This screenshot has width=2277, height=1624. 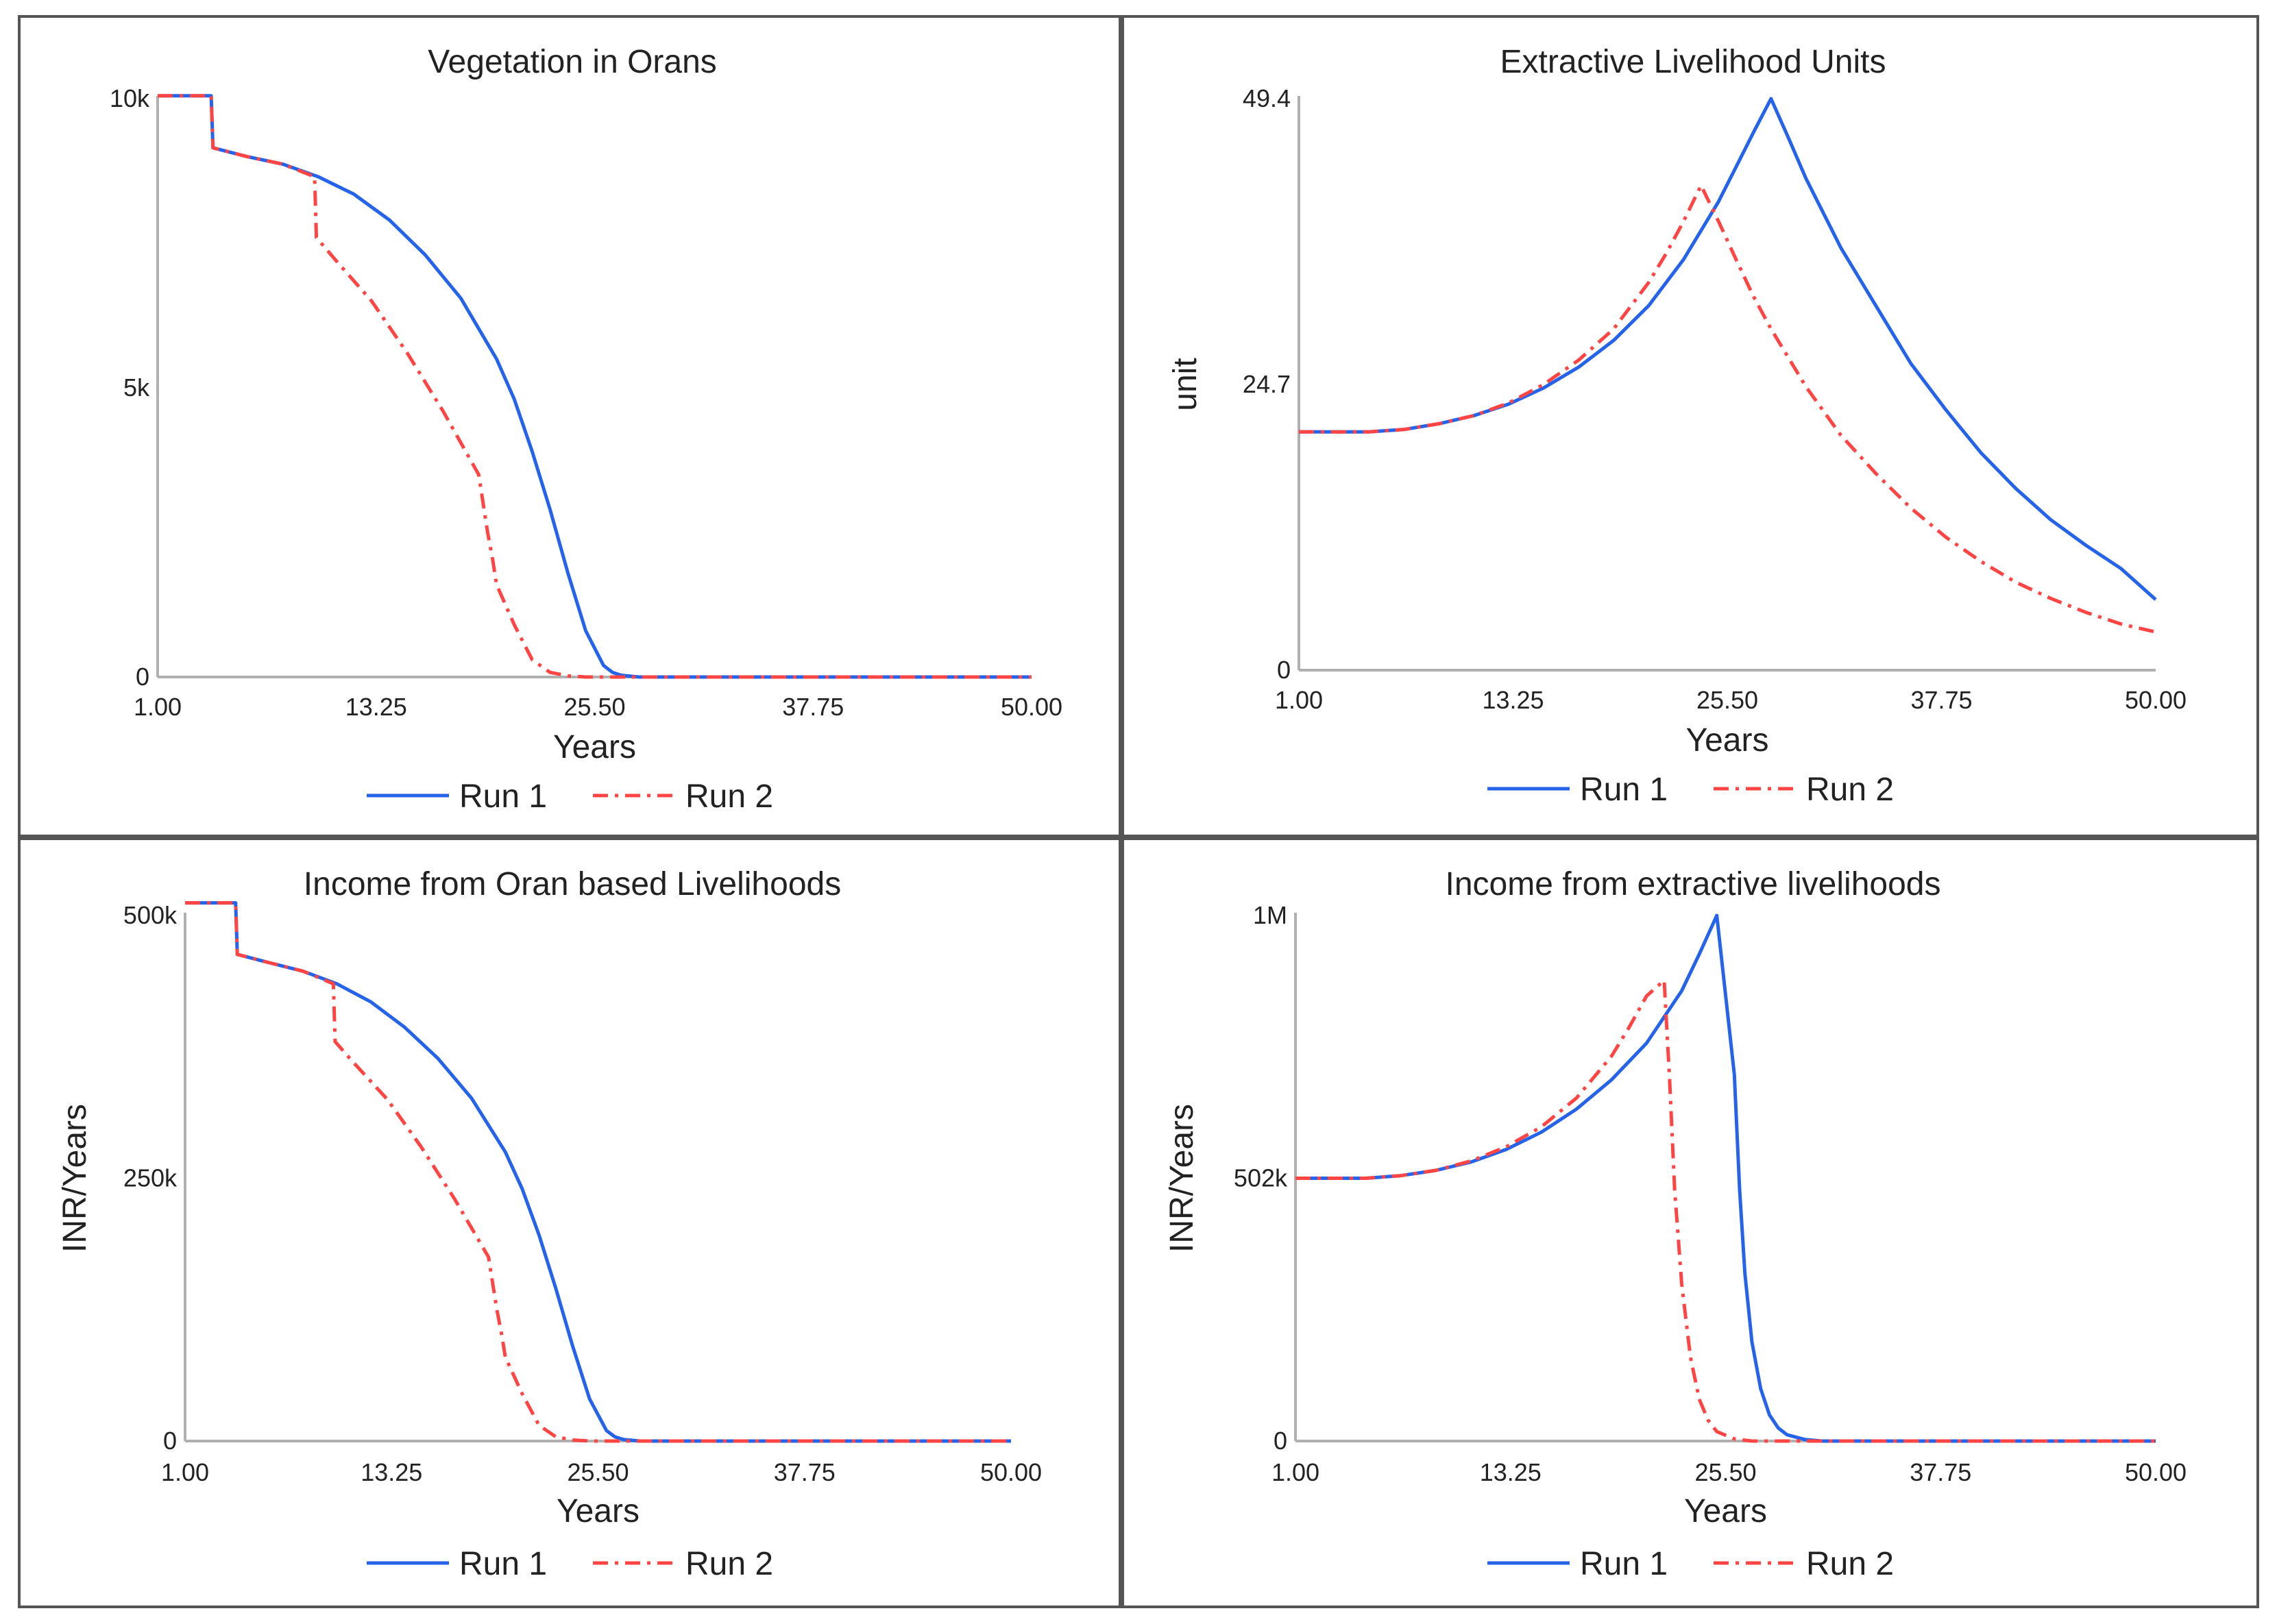 I want to click on y-tick-label: 1M, so click(x=1270, y=915).